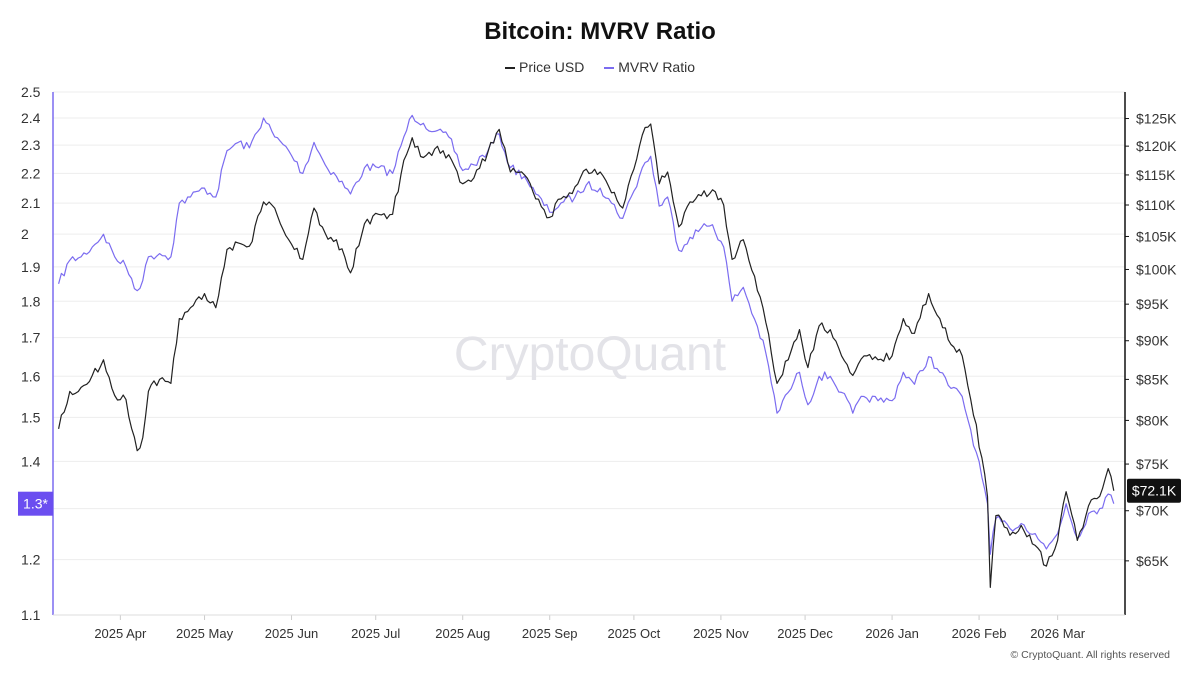  I want to click on y-left-tick-label: 1.7, so click(31, 338).